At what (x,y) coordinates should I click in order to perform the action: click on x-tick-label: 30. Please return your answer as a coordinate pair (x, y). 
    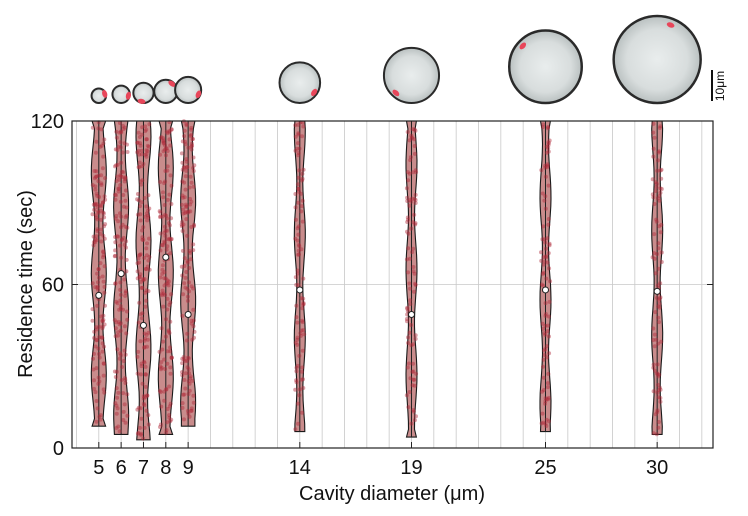
    Looking at the image, I should click on (657, 468).